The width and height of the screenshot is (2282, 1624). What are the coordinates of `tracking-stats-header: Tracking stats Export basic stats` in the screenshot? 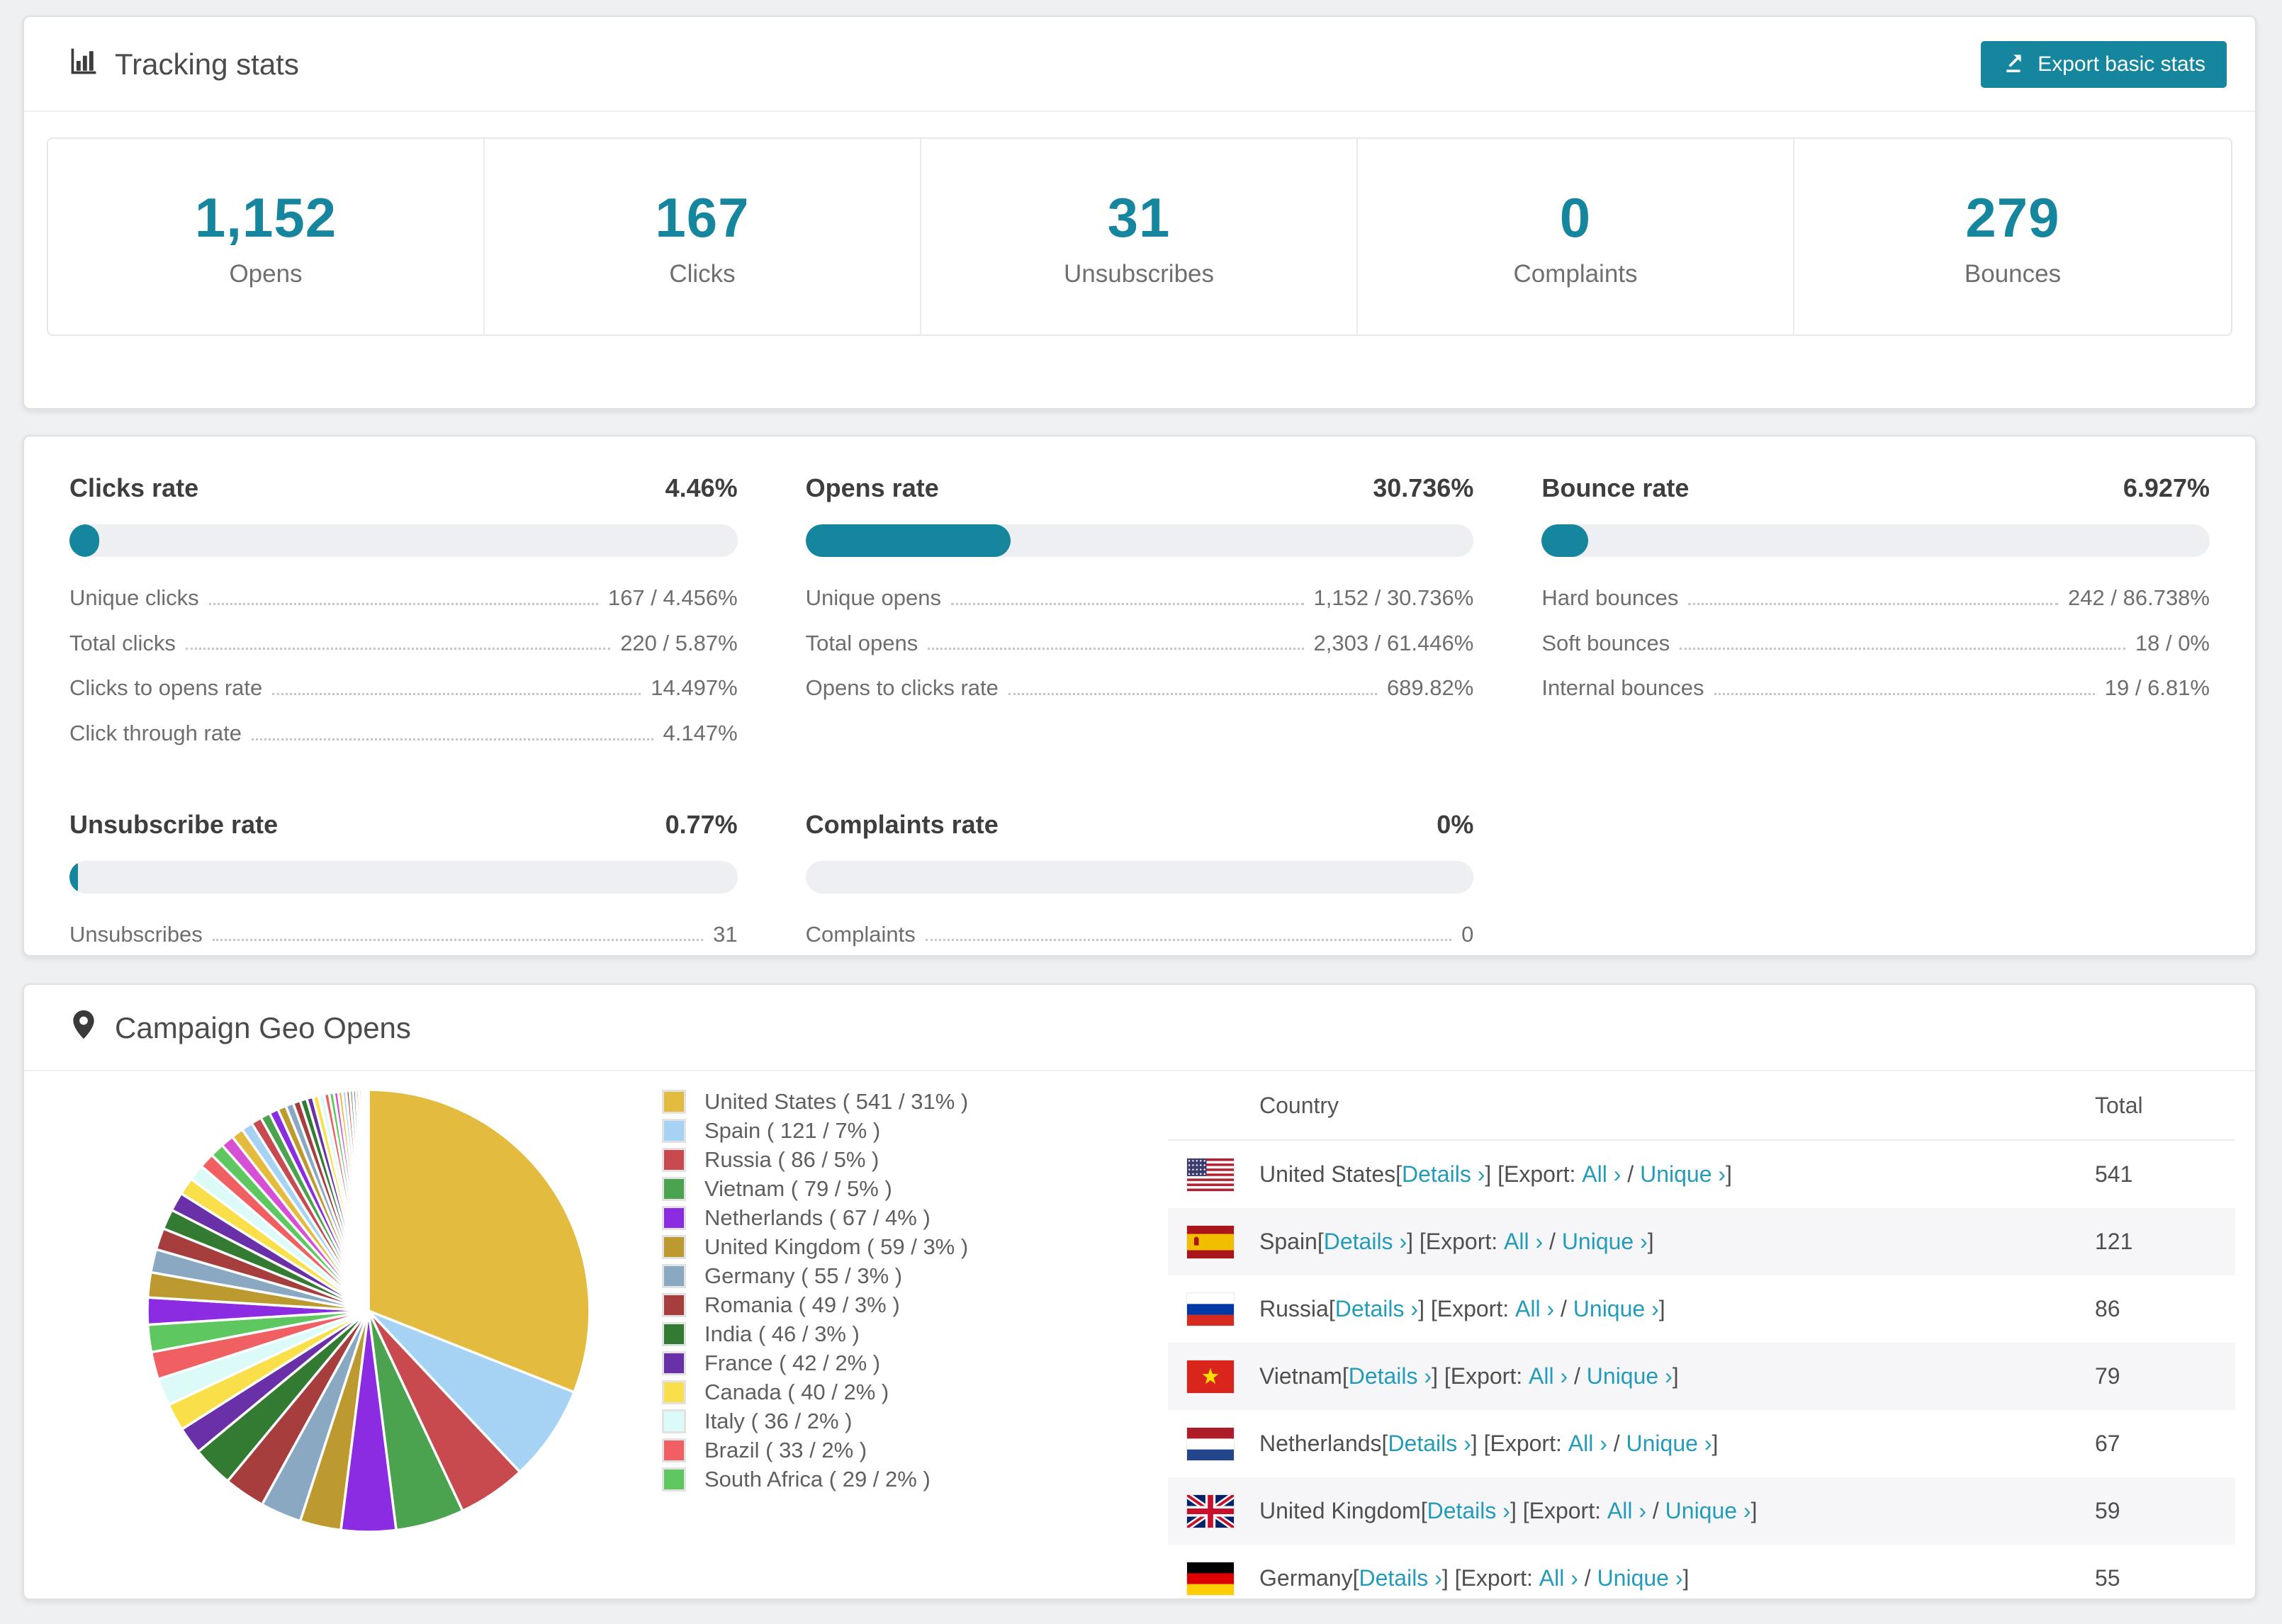 It's located at (1139, 65).